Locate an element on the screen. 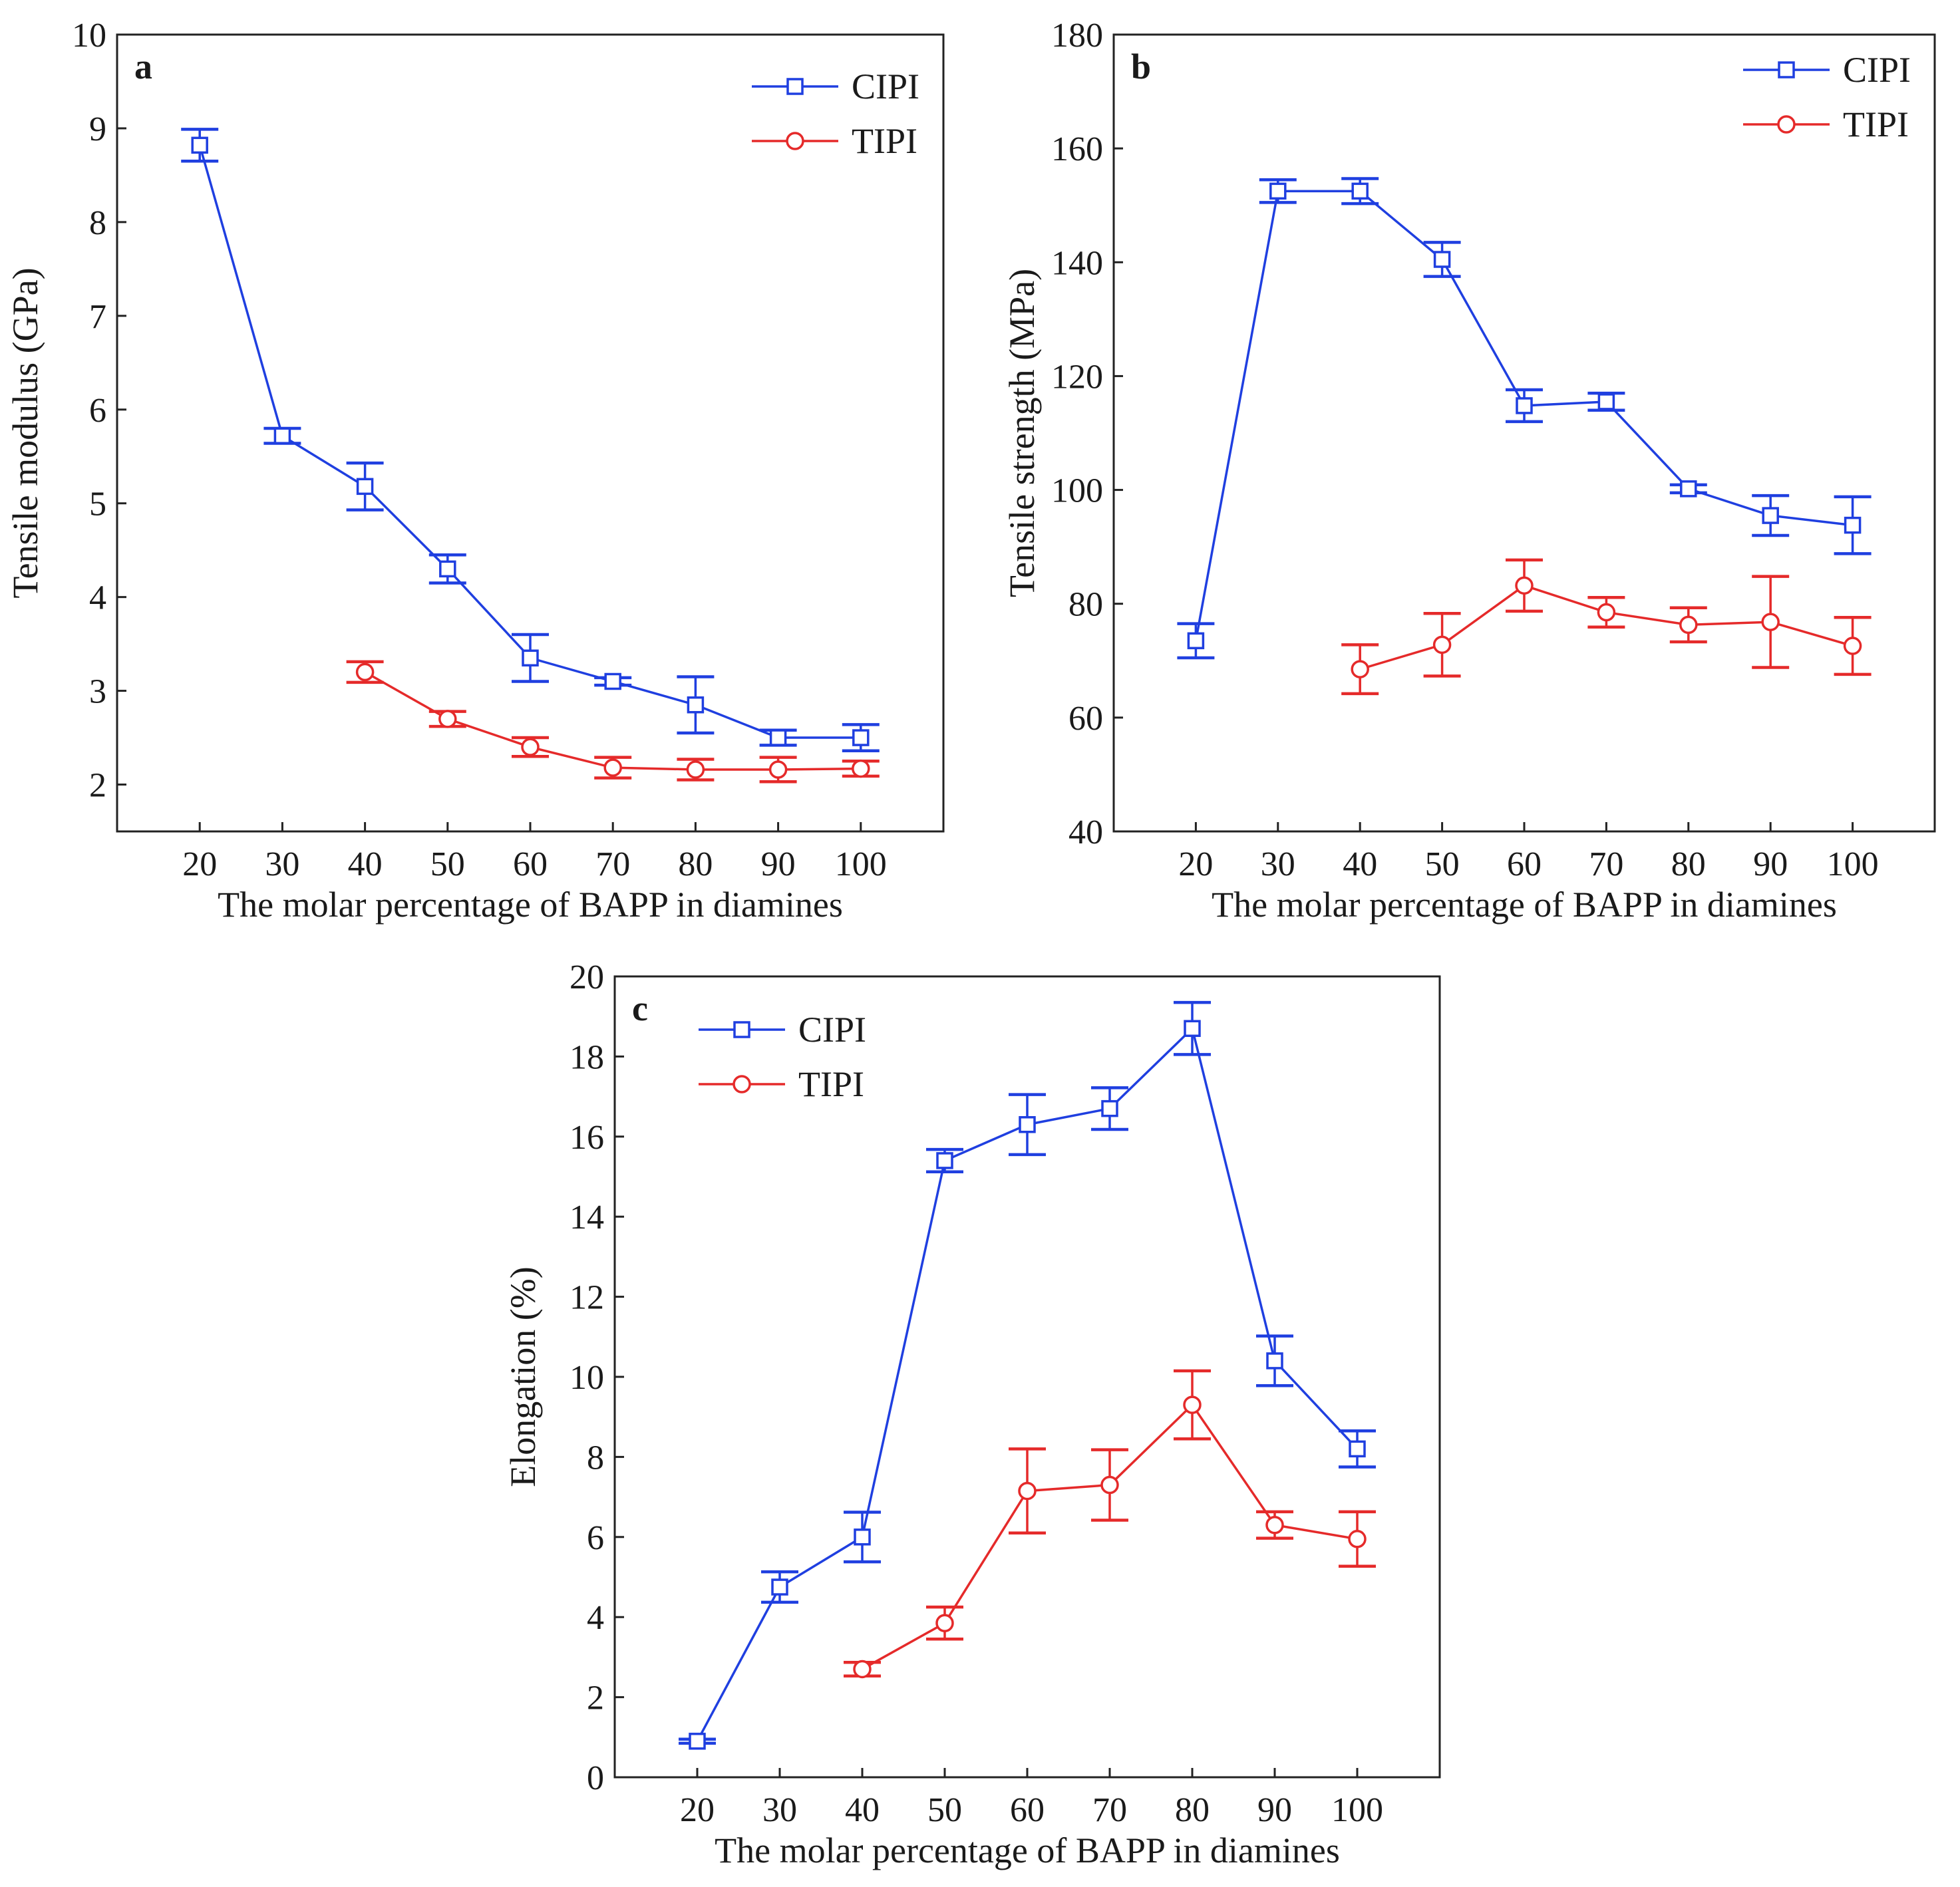 This screenshot has height=1887, width=1960. y-tick-label: 6 is located at coordinates (595, 1538).